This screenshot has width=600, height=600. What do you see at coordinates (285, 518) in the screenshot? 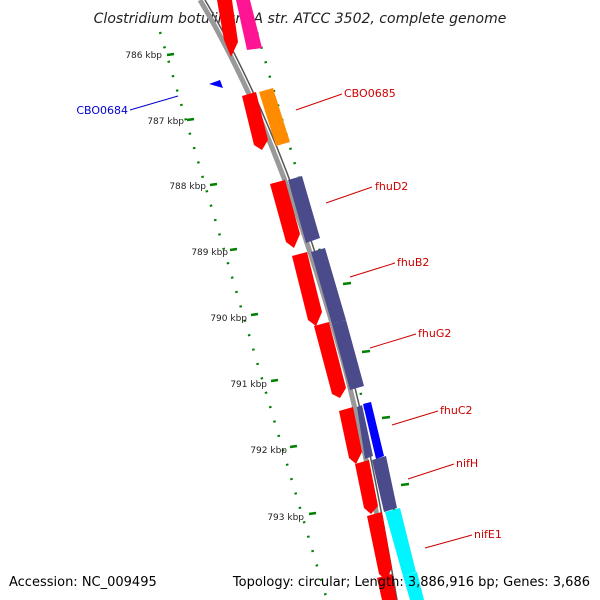
I see `ruler-tick-label: 793 kbp` at bounding box center [285, 518].